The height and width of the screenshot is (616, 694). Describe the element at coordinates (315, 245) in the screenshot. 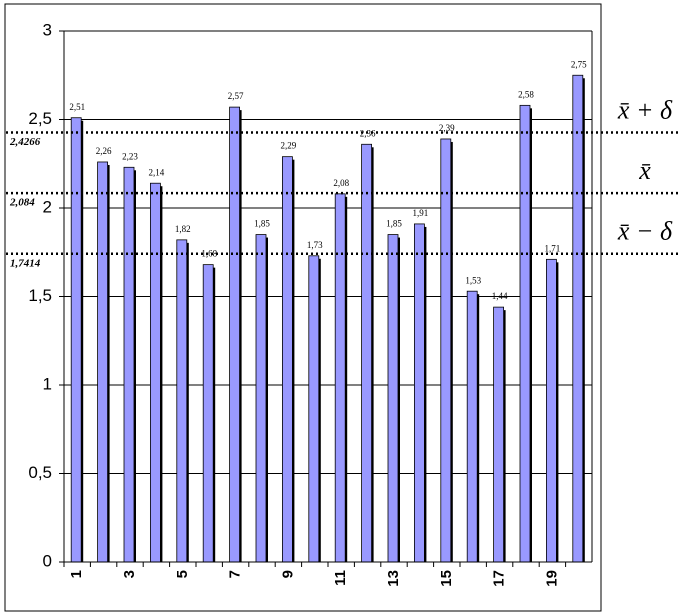

I see `value-label: 1,73` at that location.